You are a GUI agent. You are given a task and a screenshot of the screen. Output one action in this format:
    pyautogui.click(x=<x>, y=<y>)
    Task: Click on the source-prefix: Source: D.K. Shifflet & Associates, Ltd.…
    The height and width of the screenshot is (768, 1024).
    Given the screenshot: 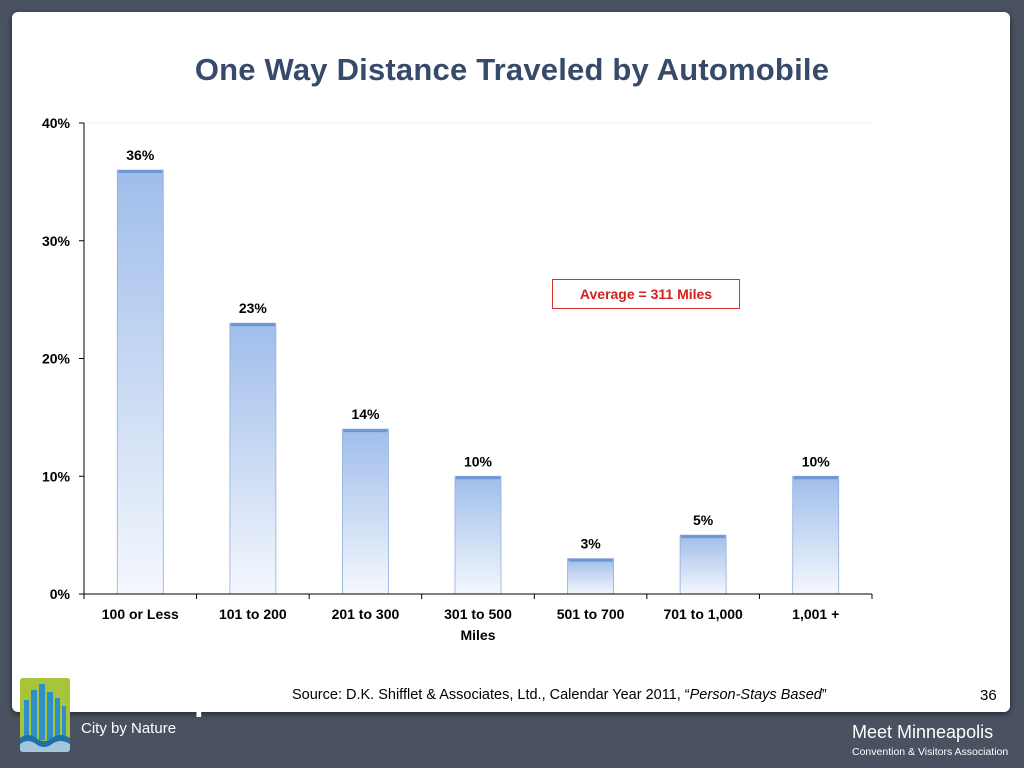 What is the action you would take?
    pyautogui.click(x=491, y=695)
    